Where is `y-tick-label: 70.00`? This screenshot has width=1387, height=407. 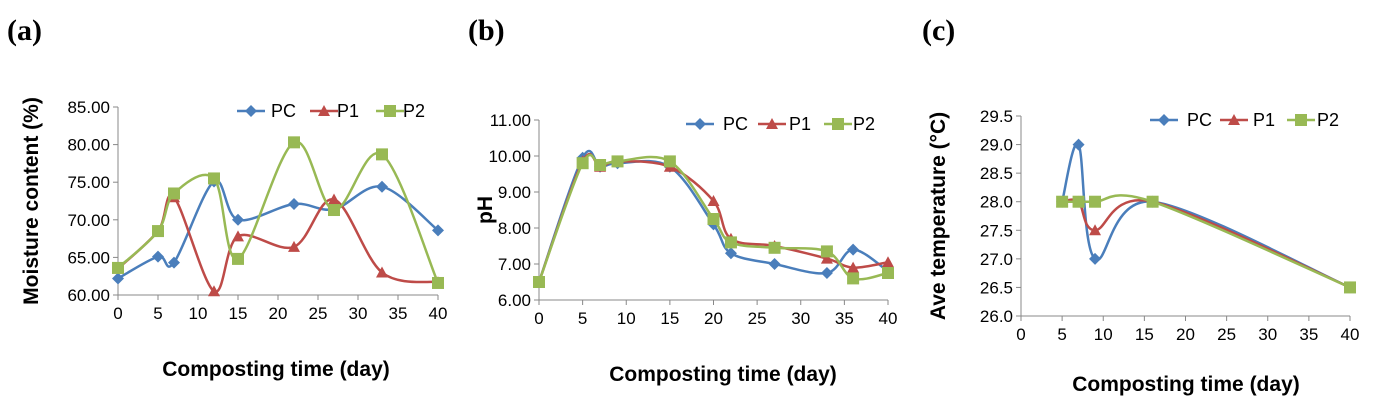 y-tick-label: 70.00 is located at coordinates (88, 220).